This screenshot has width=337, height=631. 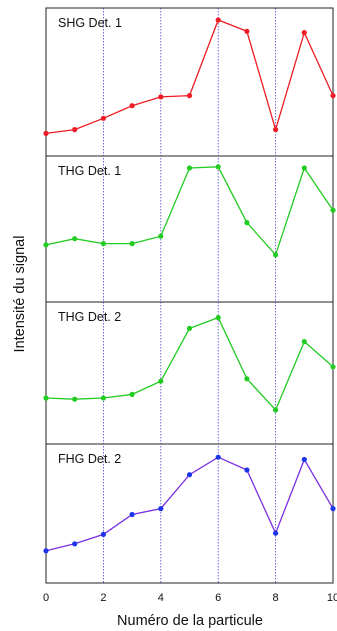 I want to click on panel-title-3: THG Det. 2, so click(x=89, y=317).